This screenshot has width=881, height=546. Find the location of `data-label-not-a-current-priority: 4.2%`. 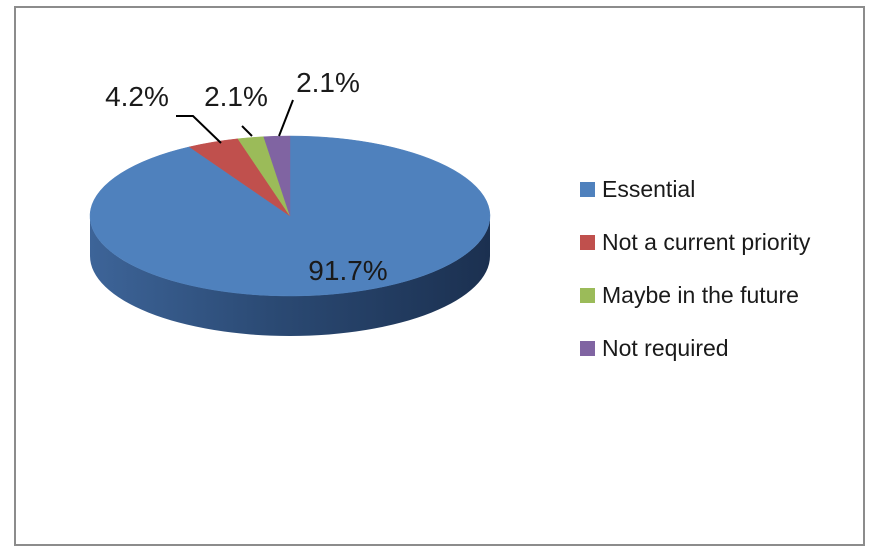

data-label-not-a-current-priority: 4.2% is located at coordinates (137, 96).